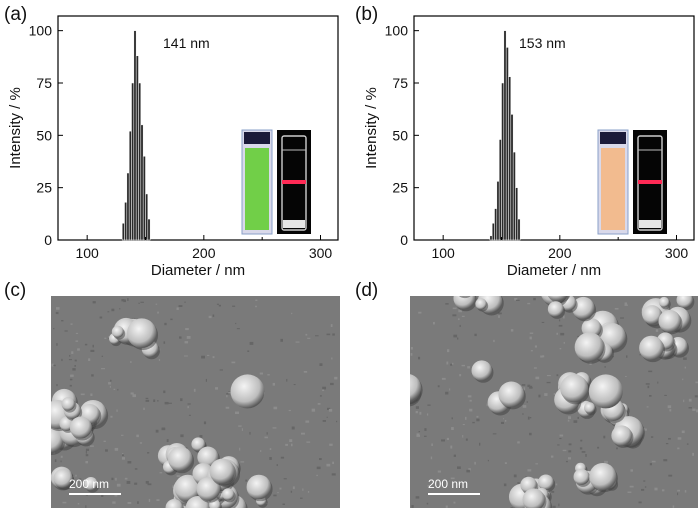 The image size is (700, 514). Describe the element at coordinates (371, 128) in the screenshot. I see `y-axis-label: Intensity / %` at that location.